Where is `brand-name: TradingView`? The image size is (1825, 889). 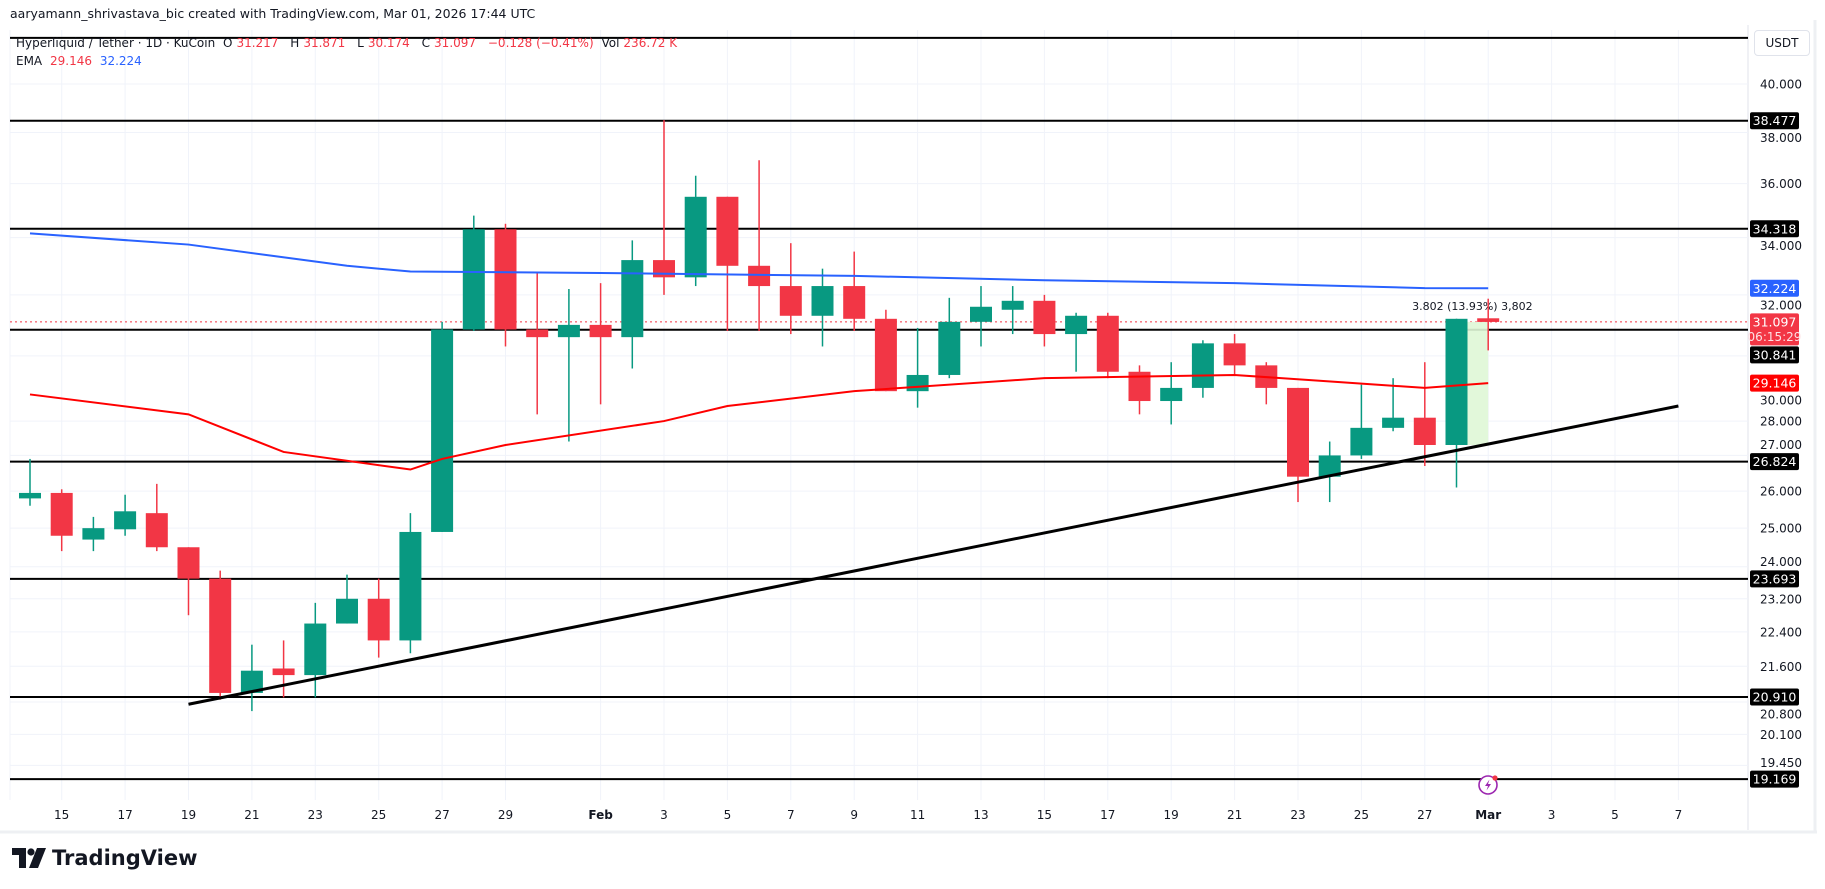
brand-name: TradingView is located at coordinates (125, 858).